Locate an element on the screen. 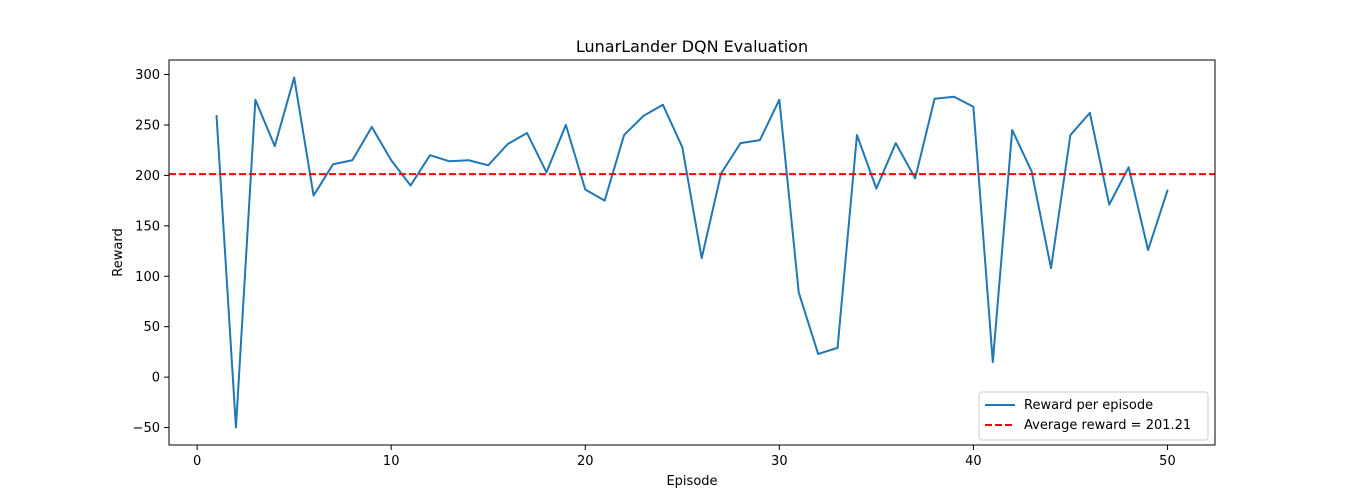  y-tick-label: 300 is located at coordinates (147, 75).